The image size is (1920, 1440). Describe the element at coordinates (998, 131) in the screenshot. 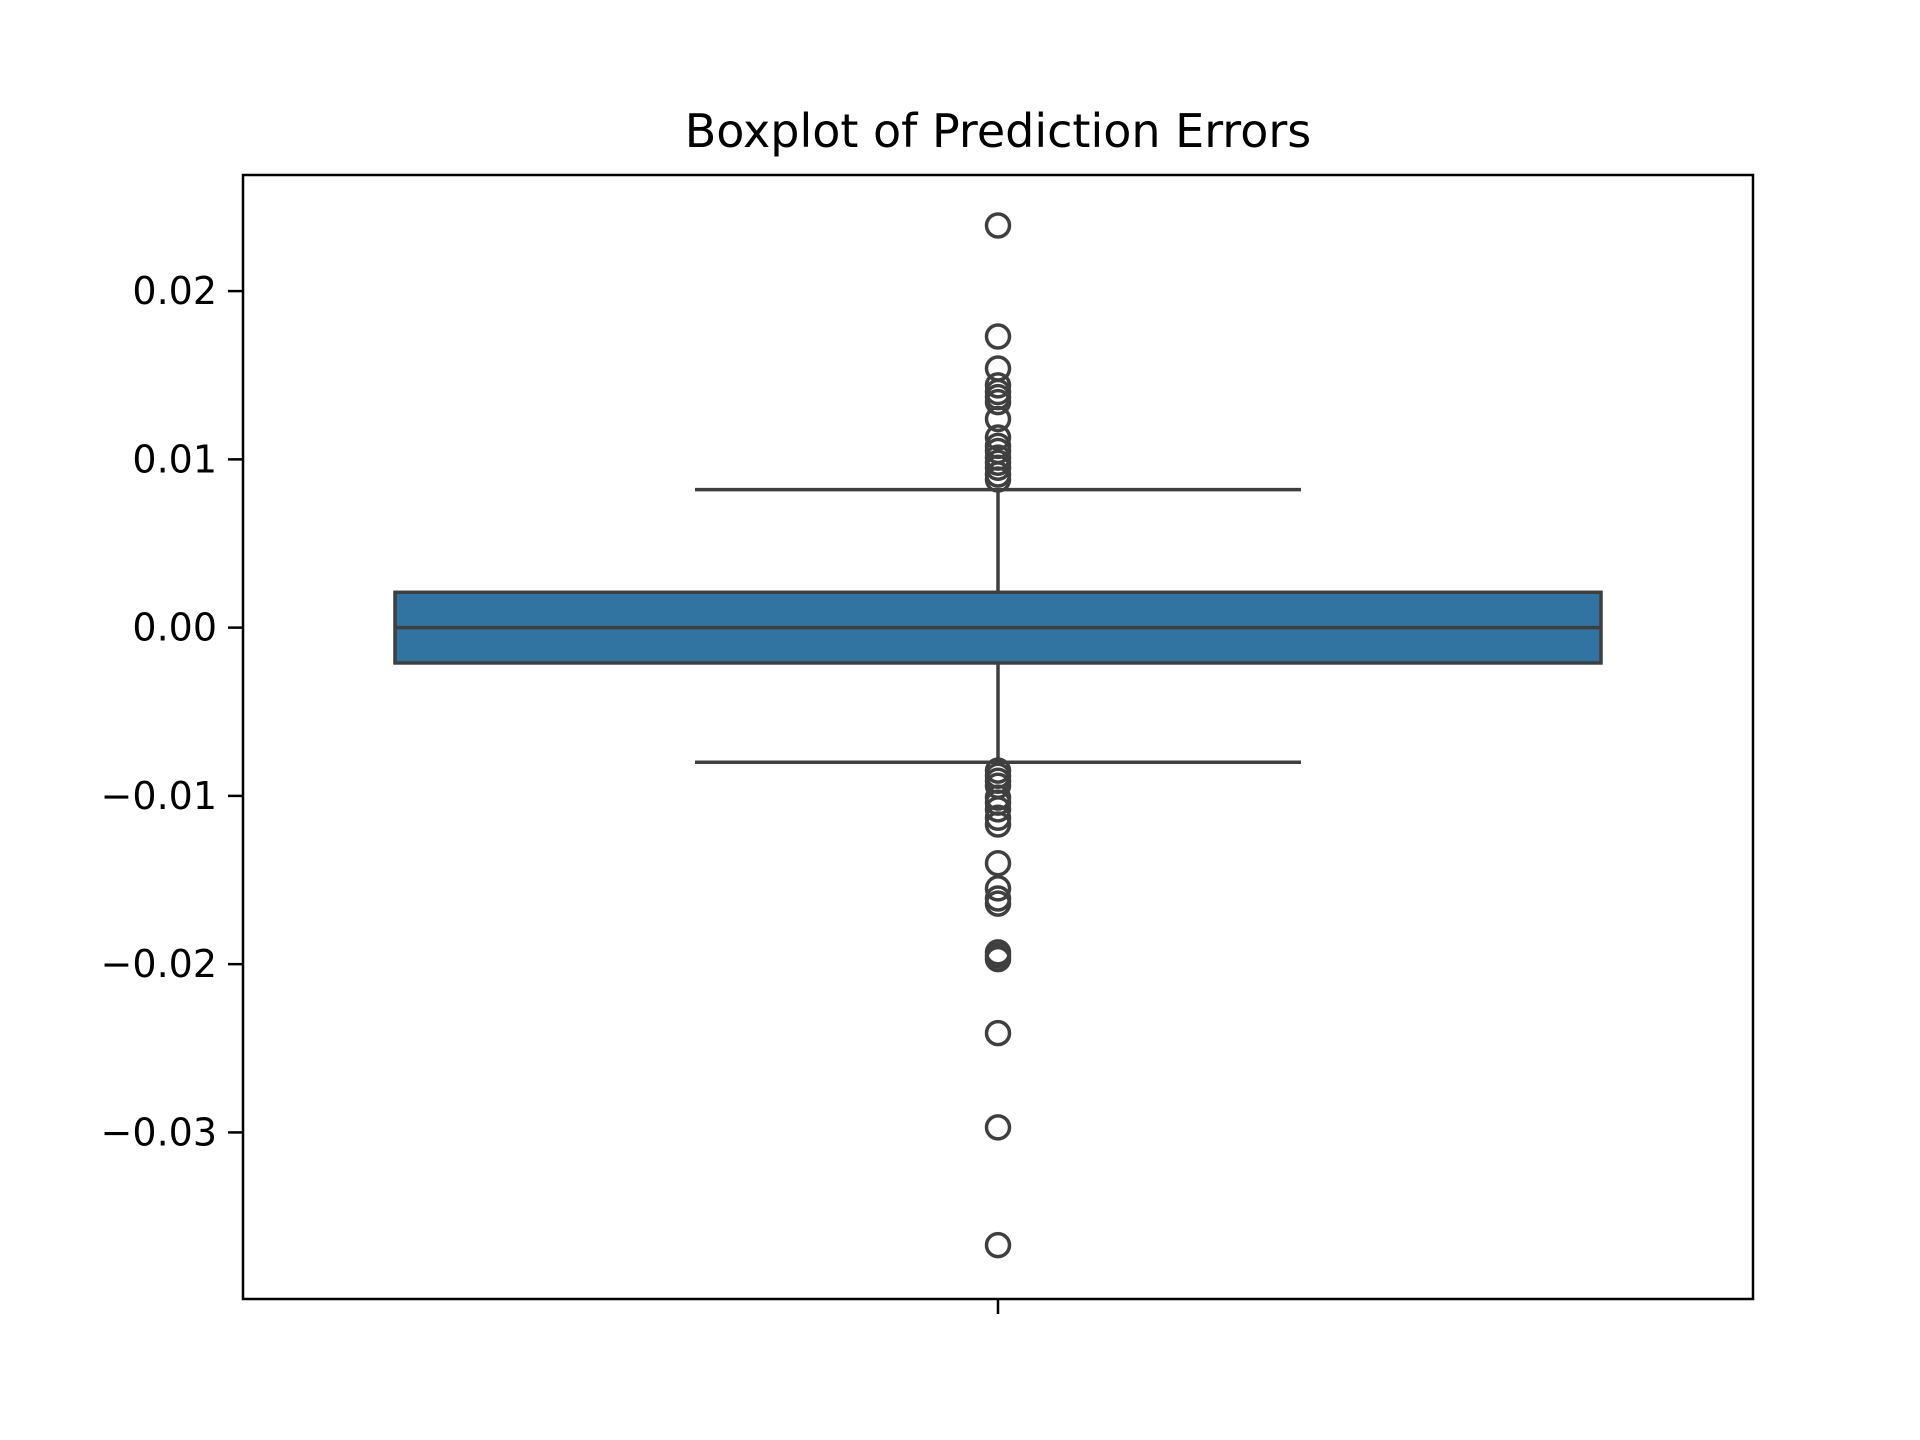

I see `chart-title: Boxplot of Prediction Errors` at that location.